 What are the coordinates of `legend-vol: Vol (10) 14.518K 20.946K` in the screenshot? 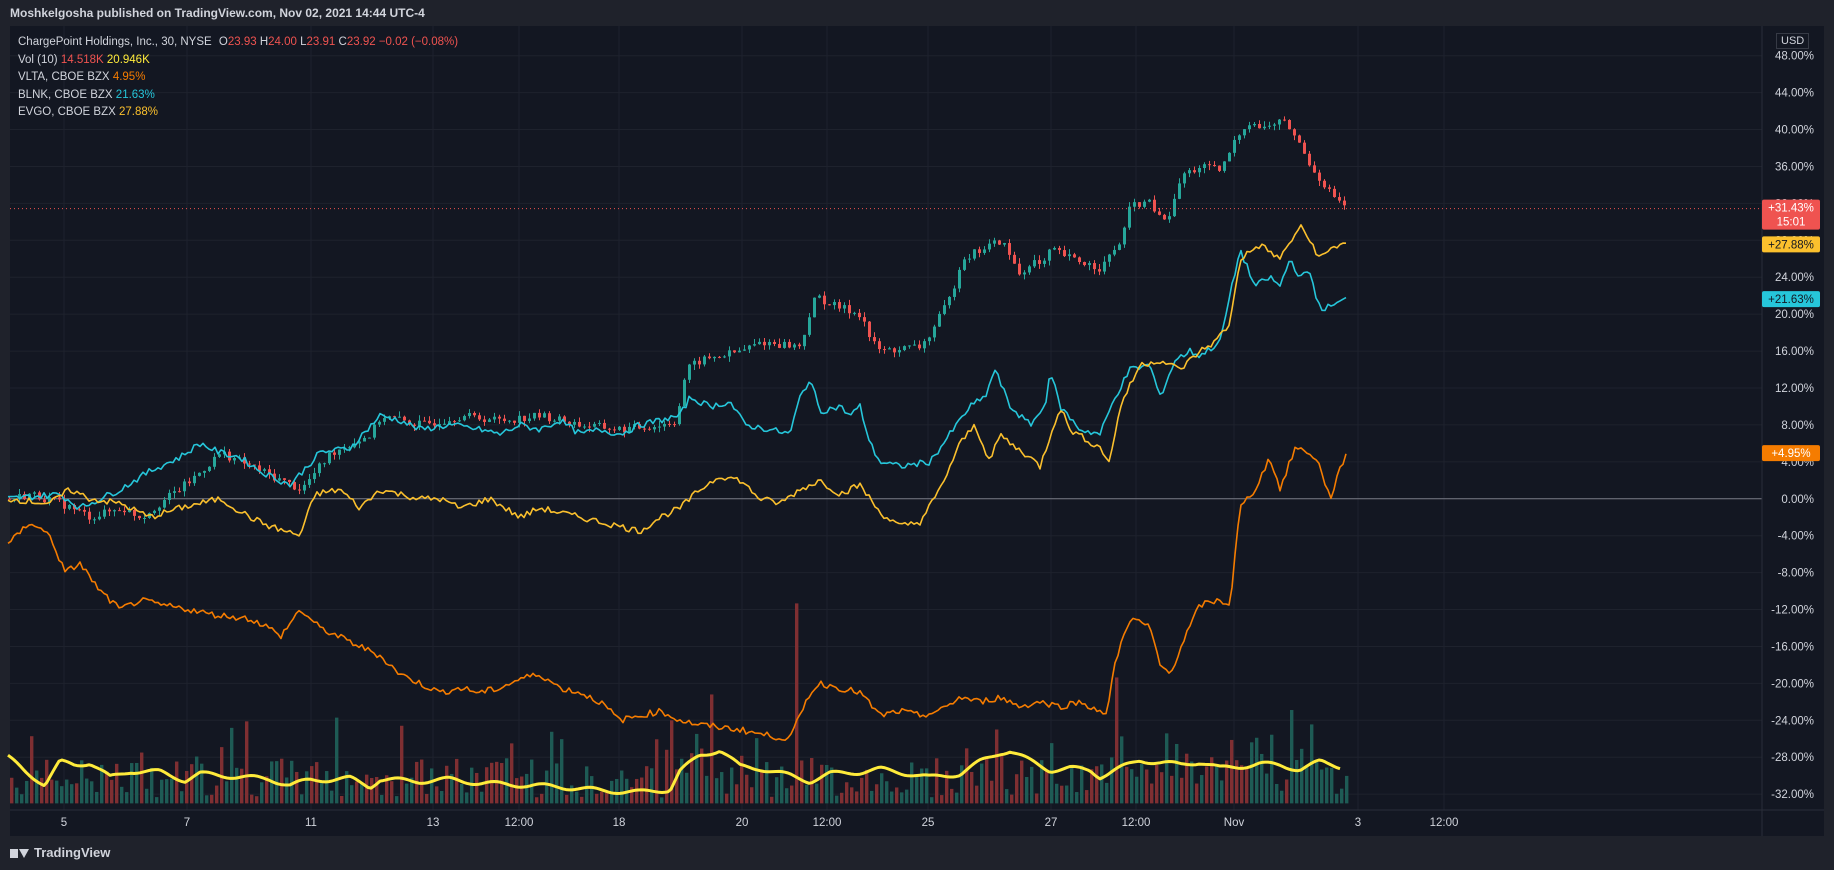 It's located at (238, 61).